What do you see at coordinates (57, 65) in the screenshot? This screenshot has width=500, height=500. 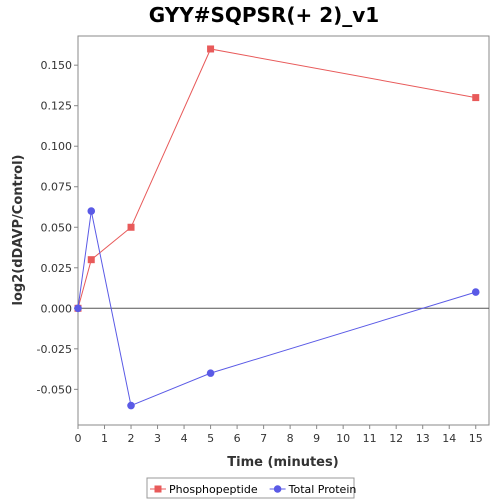 I see `y-tick-label: 0.150` at bounding box center [57, 65].